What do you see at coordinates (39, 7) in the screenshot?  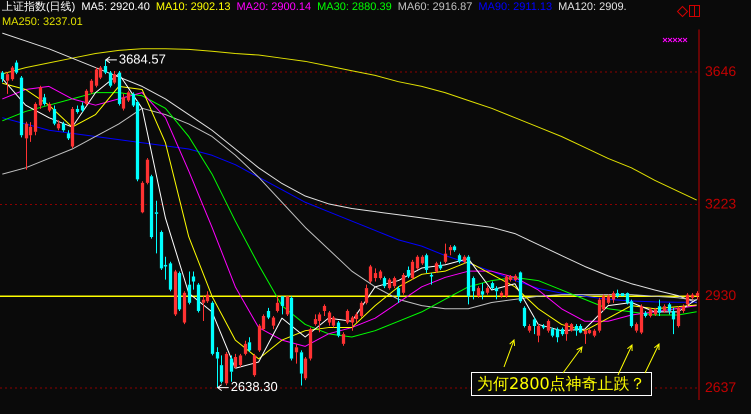 I see `chart-title: 上证指数(日线)` at bounding box center [39, 7].